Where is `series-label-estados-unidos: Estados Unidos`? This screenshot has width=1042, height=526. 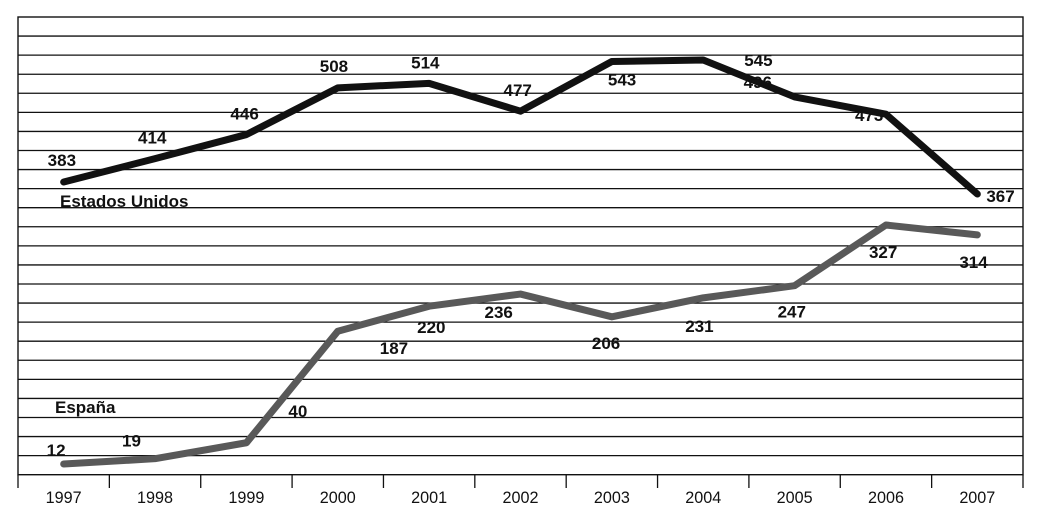
series-label-estados-unidos: Estados Unidos is located at coordinates (124, 201).